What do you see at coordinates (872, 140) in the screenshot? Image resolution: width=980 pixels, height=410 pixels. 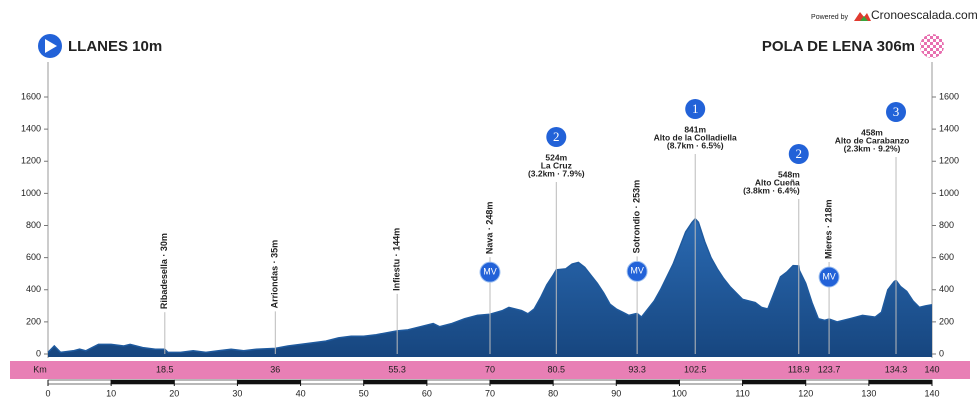 I see `climb-label: Alto de Carabanzo` at bounding box center [872, 140].